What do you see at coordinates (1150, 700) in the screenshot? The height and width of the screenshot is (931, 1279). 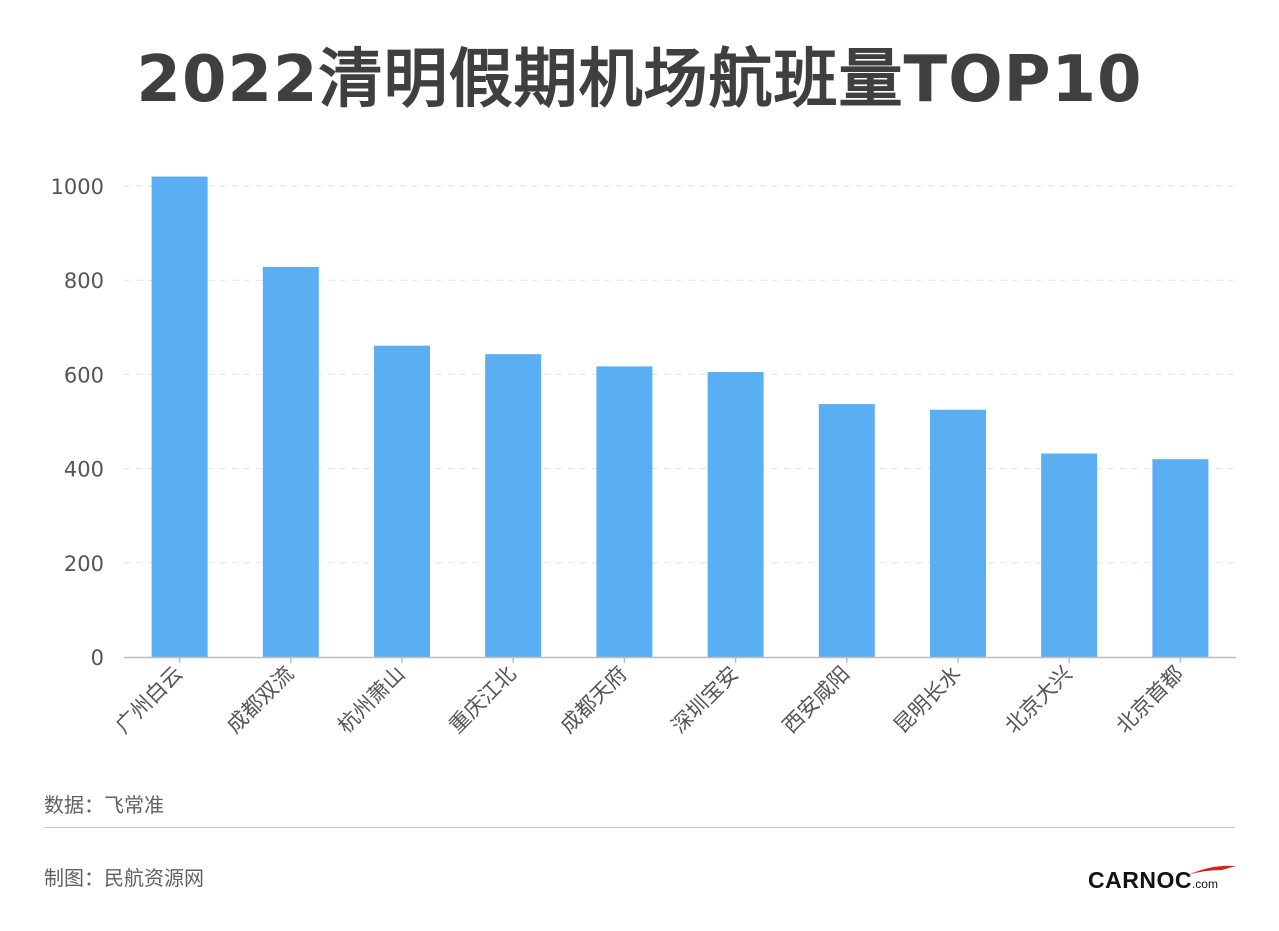 I see `x-tick-label: 北京首都` at bounding box center [1150, 700].